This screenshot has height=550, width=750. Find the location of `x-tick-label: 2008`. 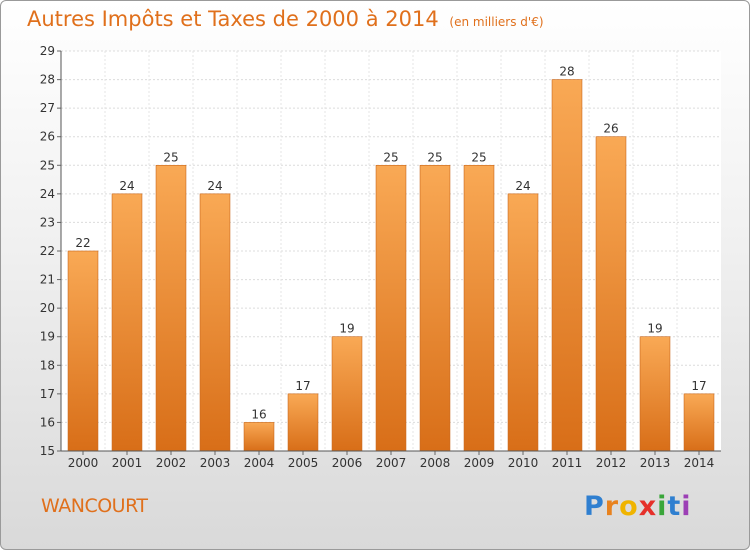

x-tick-label: 2008 is located at coordinates (435, 463).